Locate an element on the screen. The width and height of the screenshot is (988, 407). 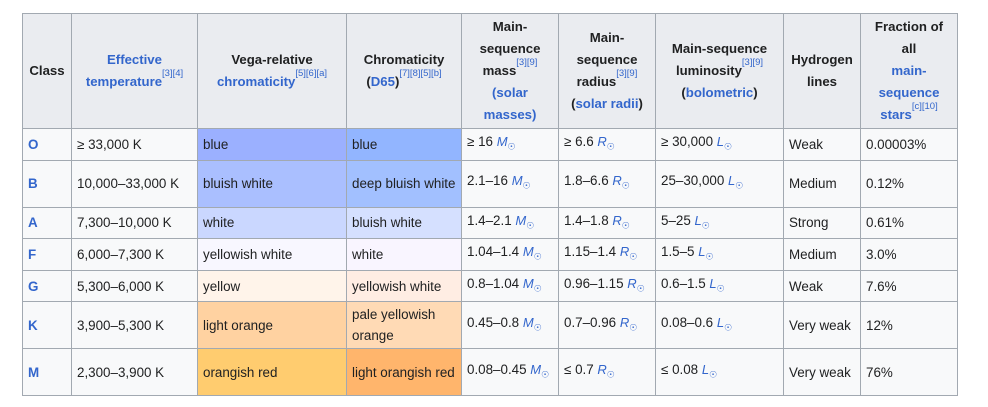
solar-radii-link: solar radii is located at coordinates (607, 103).